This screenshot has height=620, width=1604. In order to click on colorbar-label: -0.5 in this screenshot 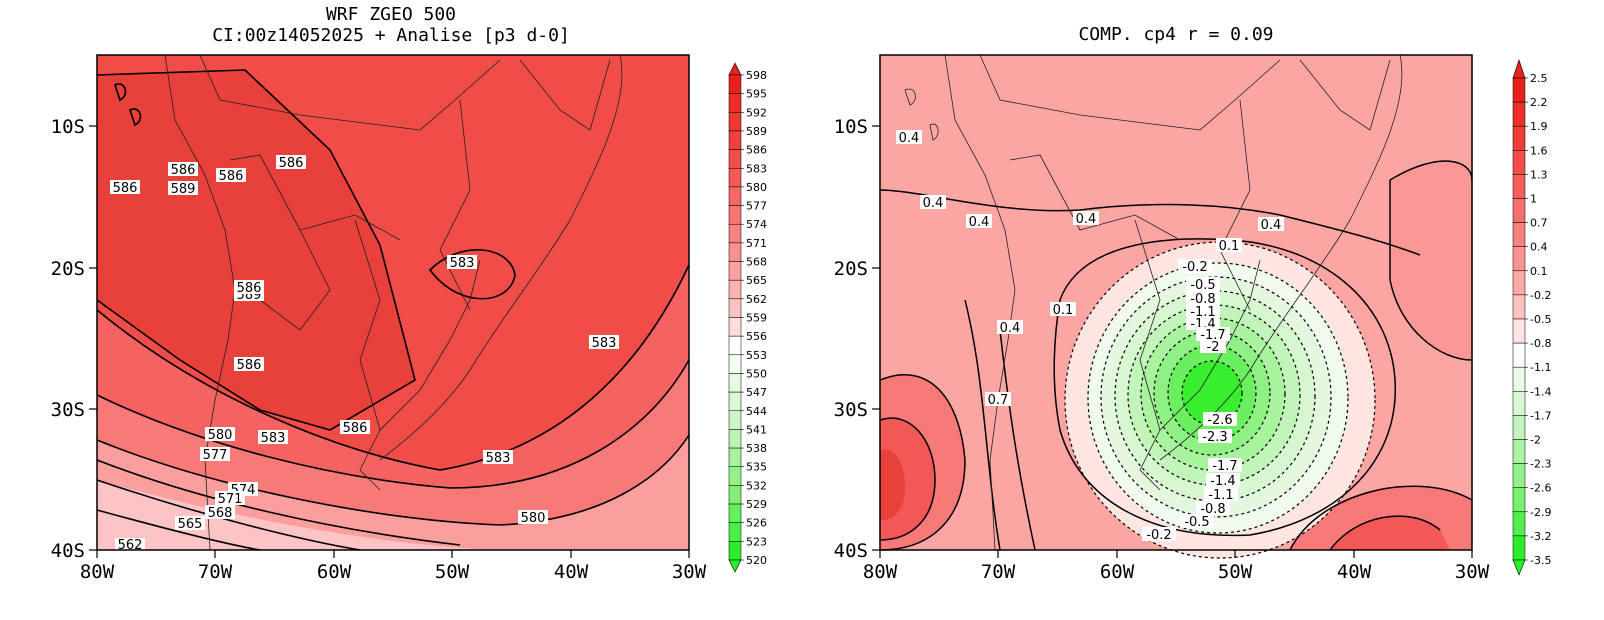, I will do `click(1540, 319)`.